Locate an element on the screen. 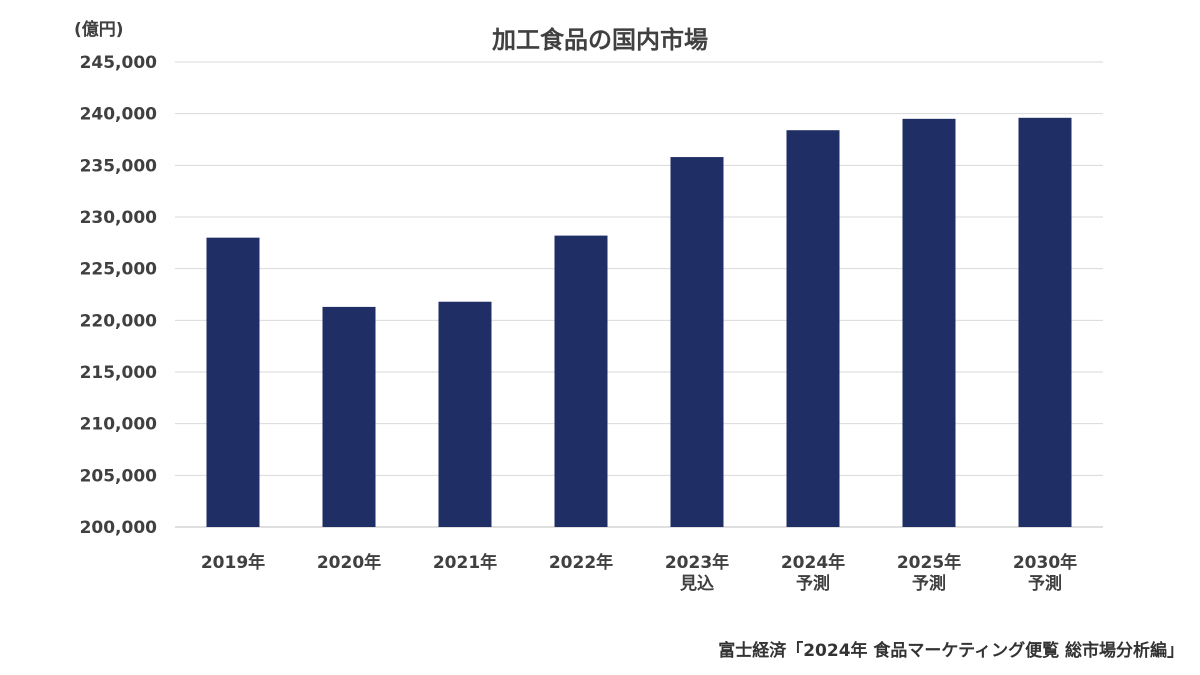 The image size is (1200, 675). y-tick-label: 220,000 is located at coordinates (119, 321).